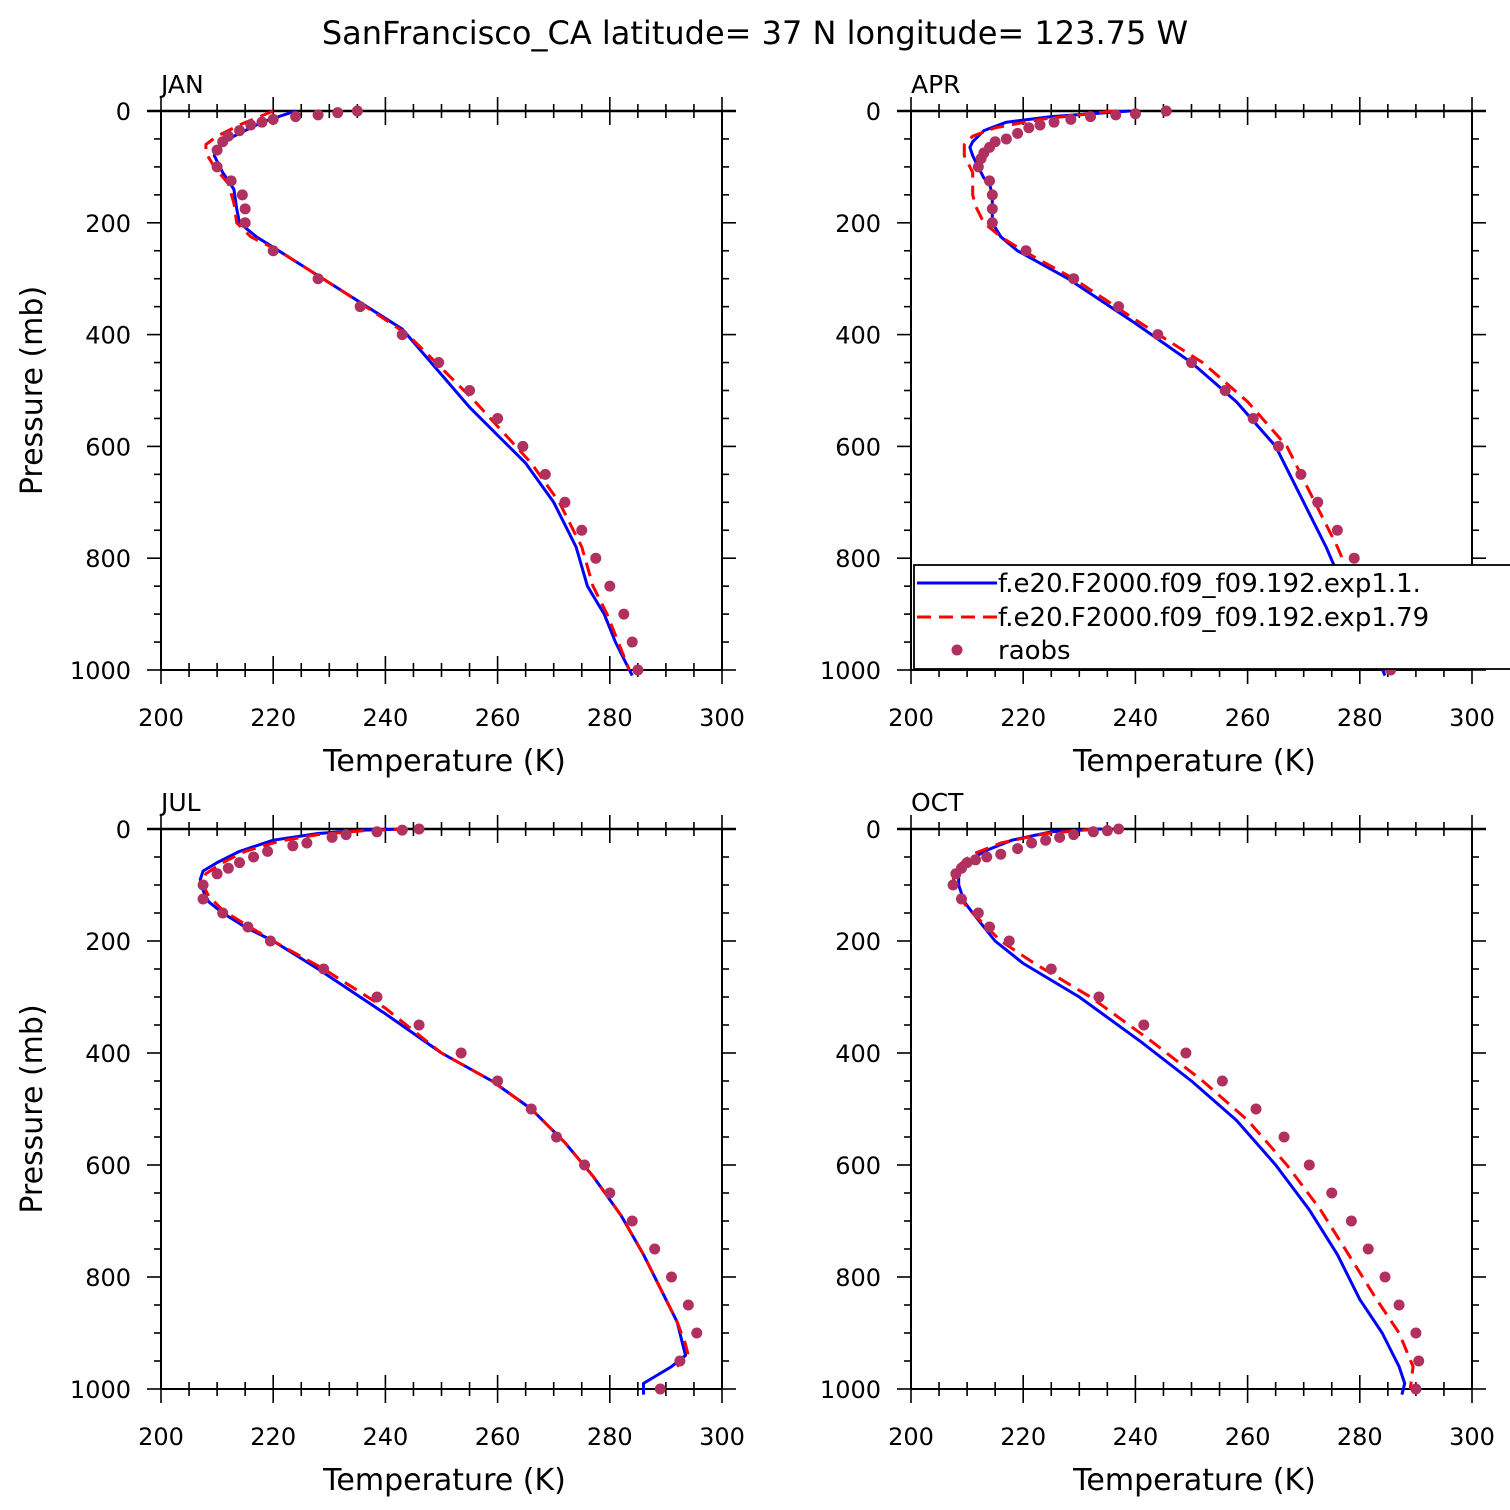 The image size is (1510, 1510). I want to click on panel-label: JAN, so click(181, 84).